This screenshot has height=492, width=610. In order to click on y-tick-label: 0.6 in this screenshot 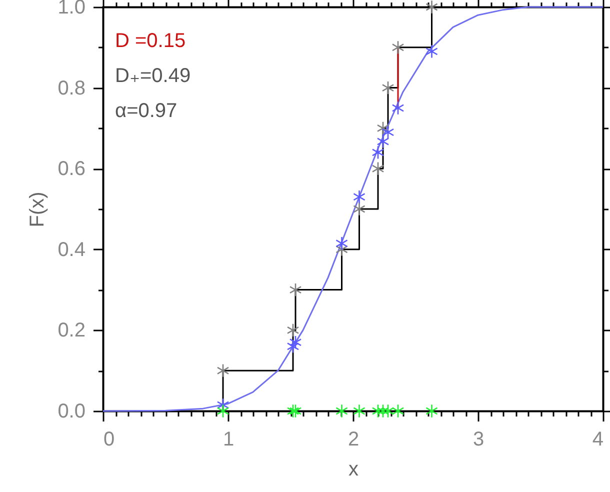, I will do `click(72, 169)`.